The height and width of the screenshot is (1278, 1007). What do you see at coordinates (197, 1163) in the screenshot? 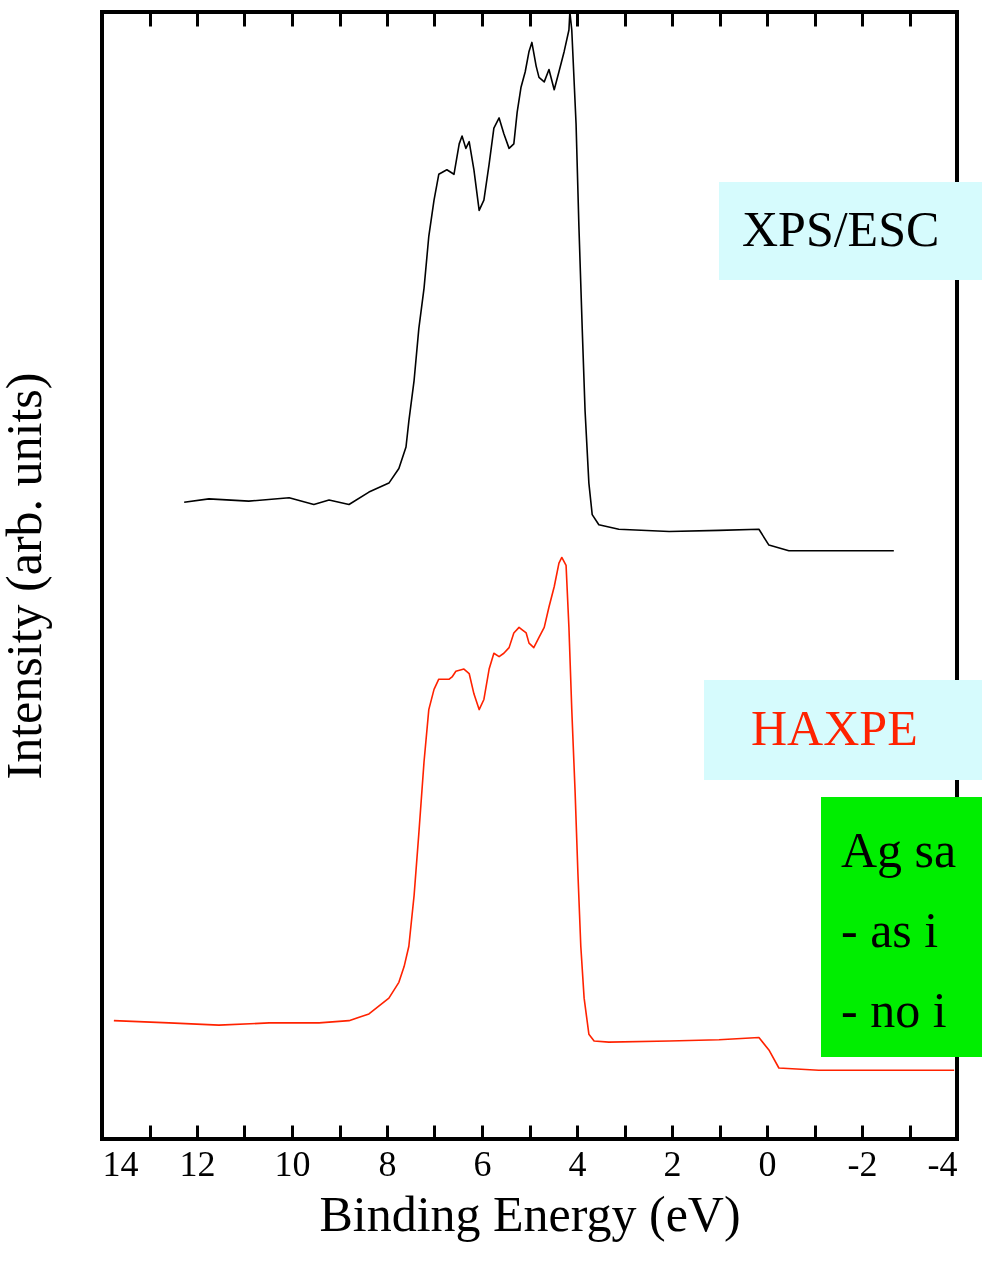
I see `x-tick-label: 12` at bounding box center [197, 1163].